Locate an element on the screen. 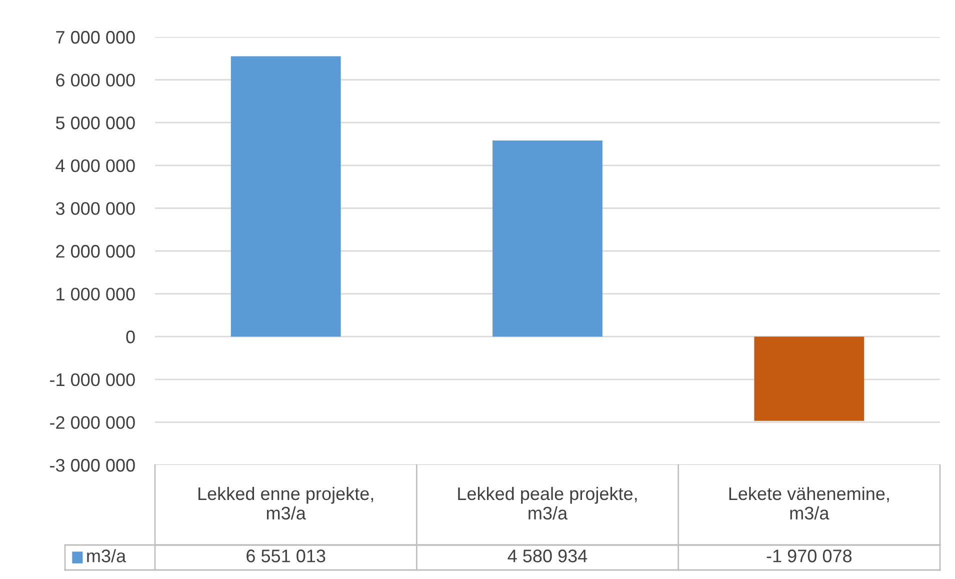  data-label: -1 970 078 is located at coordinates (809, 556).